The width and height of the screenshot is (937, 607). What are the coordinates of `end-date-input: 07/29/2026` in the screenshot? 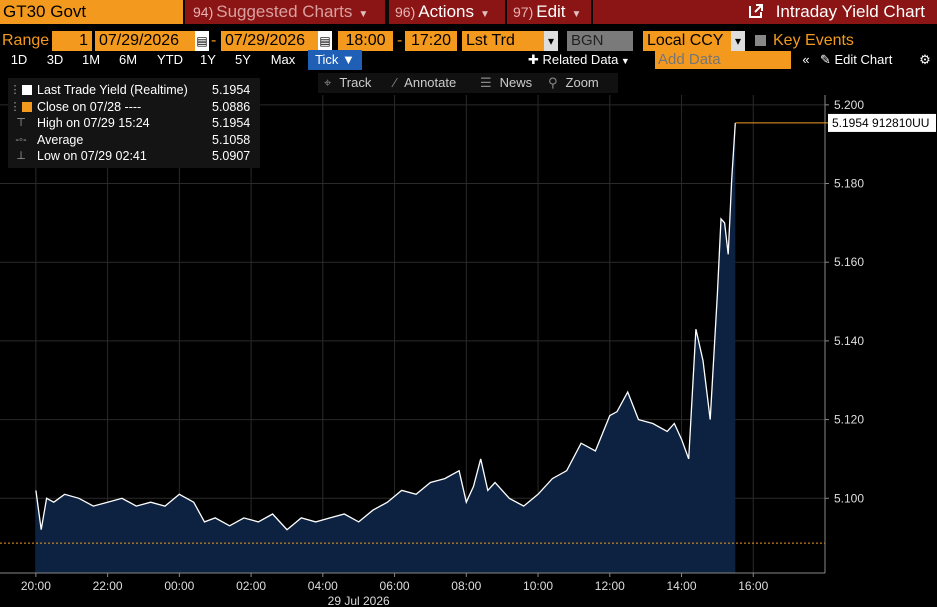 It's located at (270, 41).